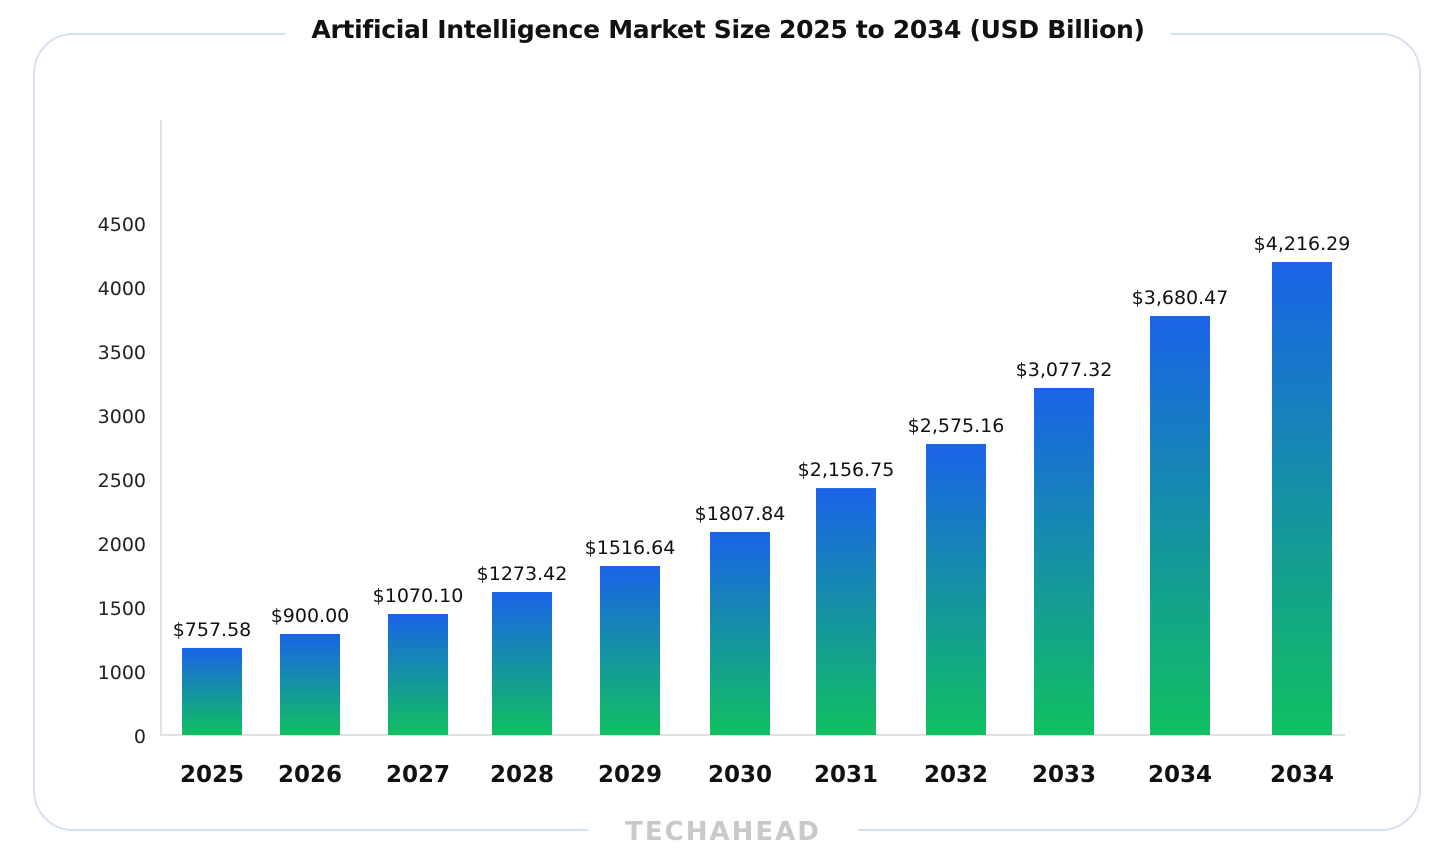 Image resolution: width=1456 pixels, height=866 pixels. Describe the element at coordinates (122, 225) in the screenshot. I see `y-tick-label: 4500` at that location.